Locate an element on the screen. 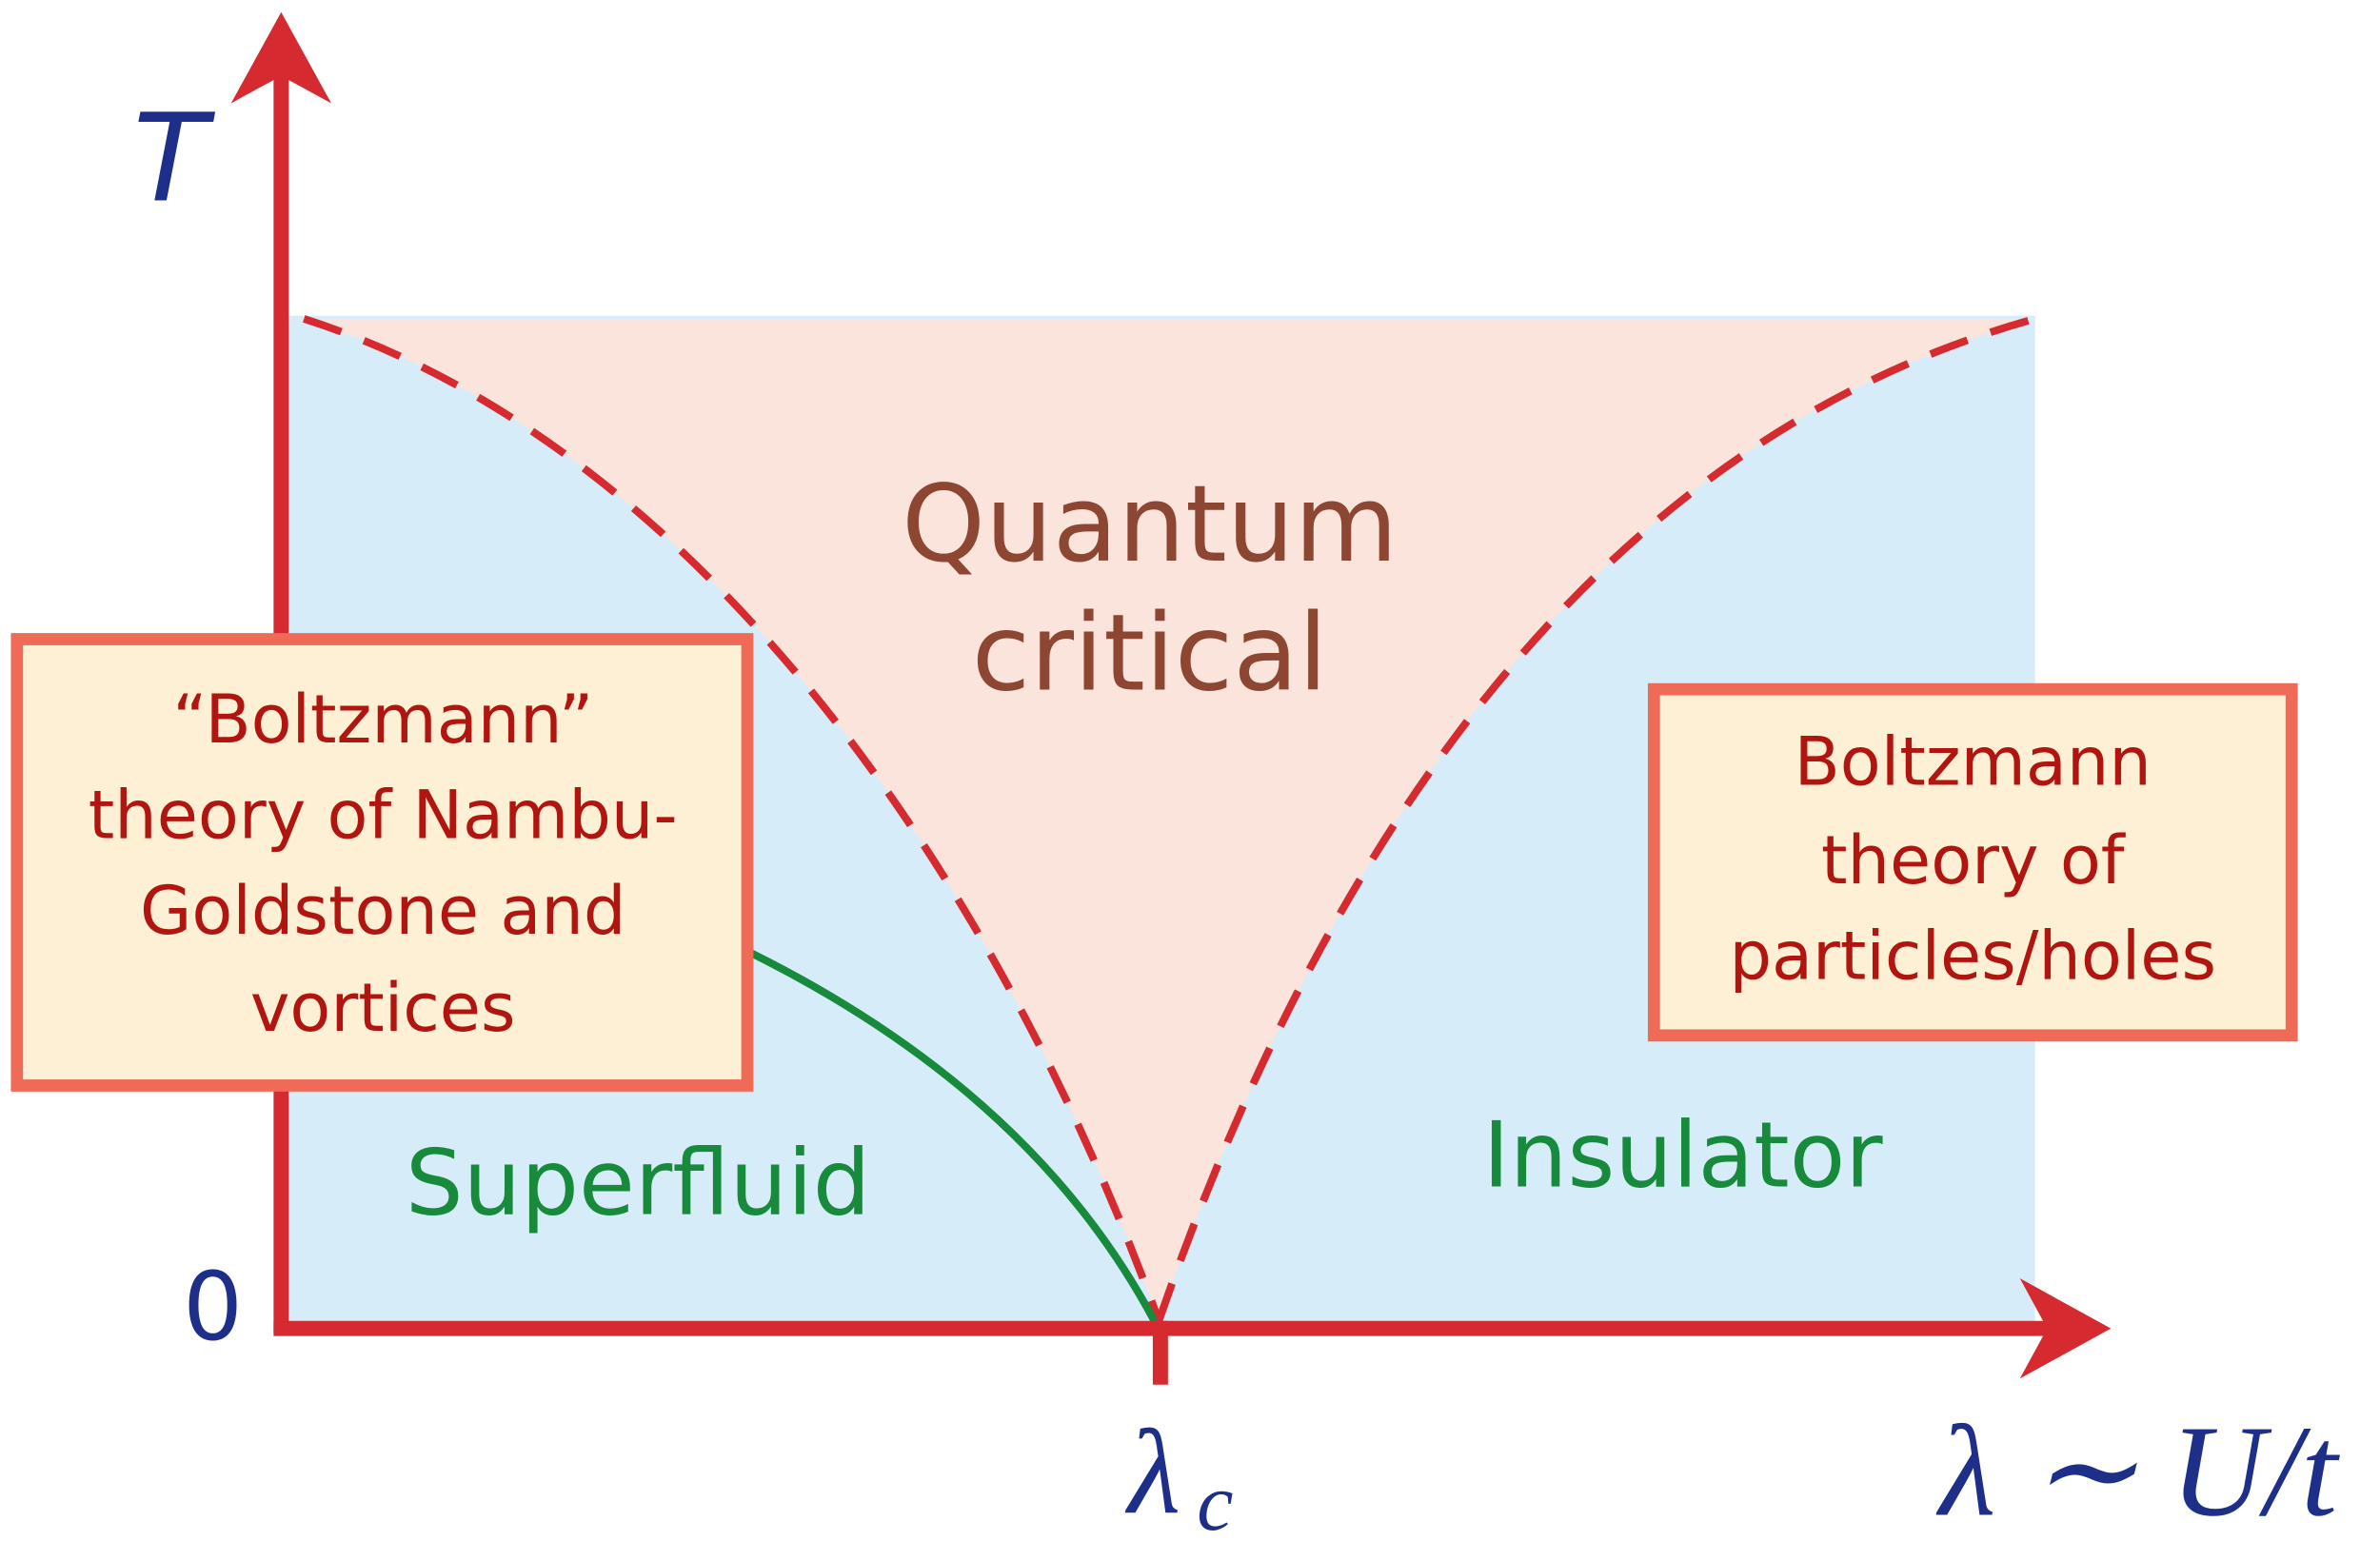  x-axis-label: λ ∼ U/t is located at coordinates (2137, 1470).